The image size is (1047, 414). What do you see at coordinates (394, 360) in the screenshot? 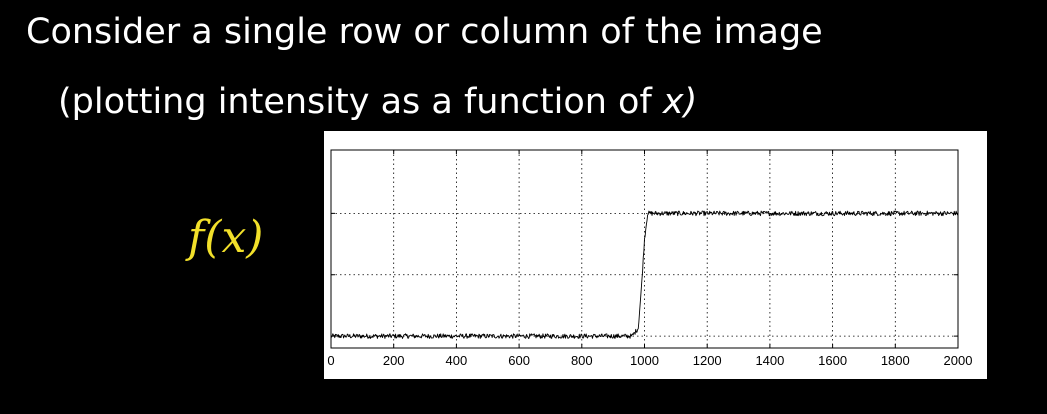
I see `x-tick-label: 200` at bounding box center [394, 360].